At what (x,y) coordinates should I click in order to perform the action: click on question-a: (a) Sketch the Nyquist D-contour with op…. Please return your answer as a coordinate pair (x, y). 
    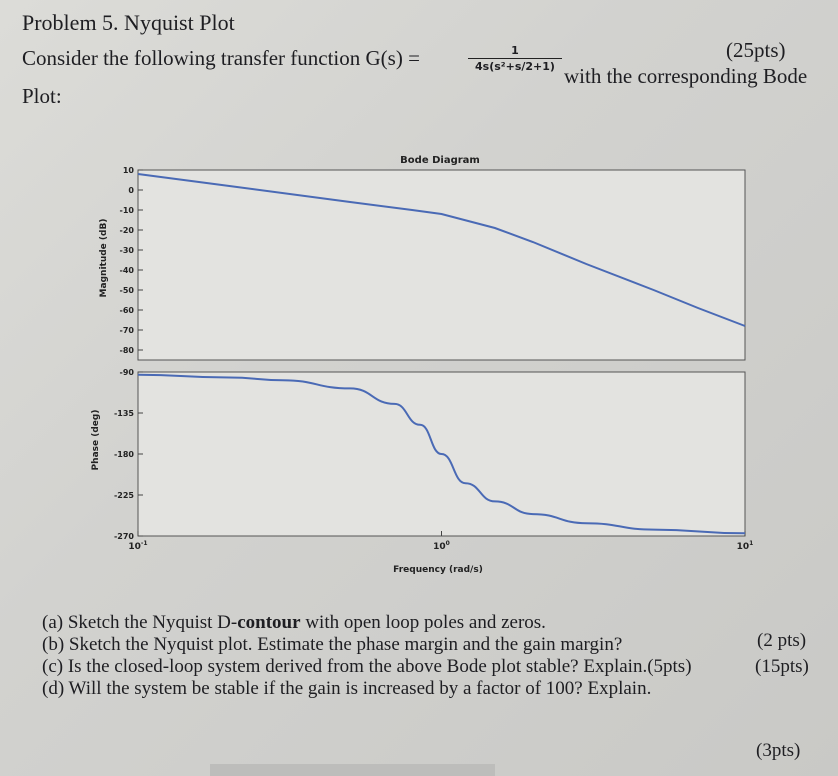
    Looking at the image, I should click on (294, 623).